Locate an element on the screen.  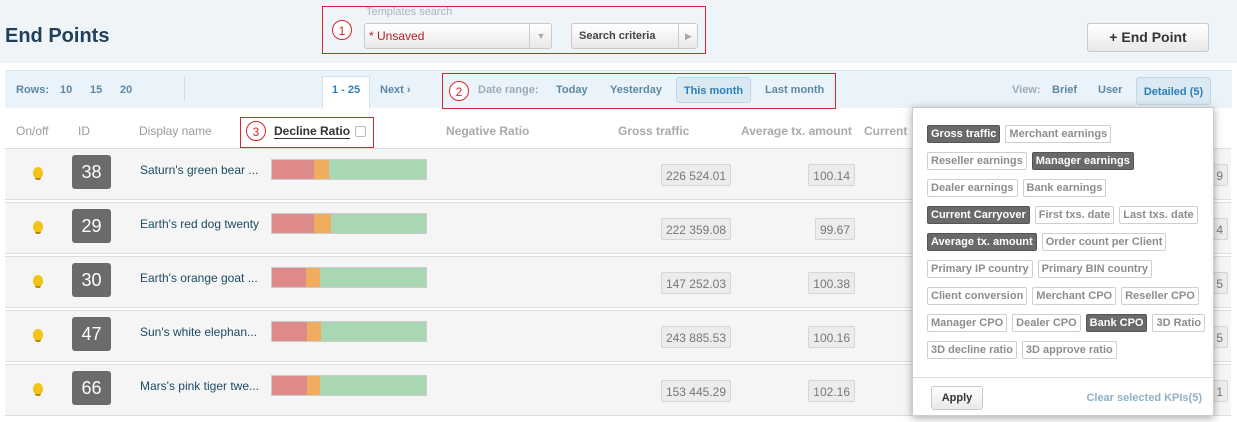
gross-traffic: 147 252.03 is located at coordinates (695, 283).